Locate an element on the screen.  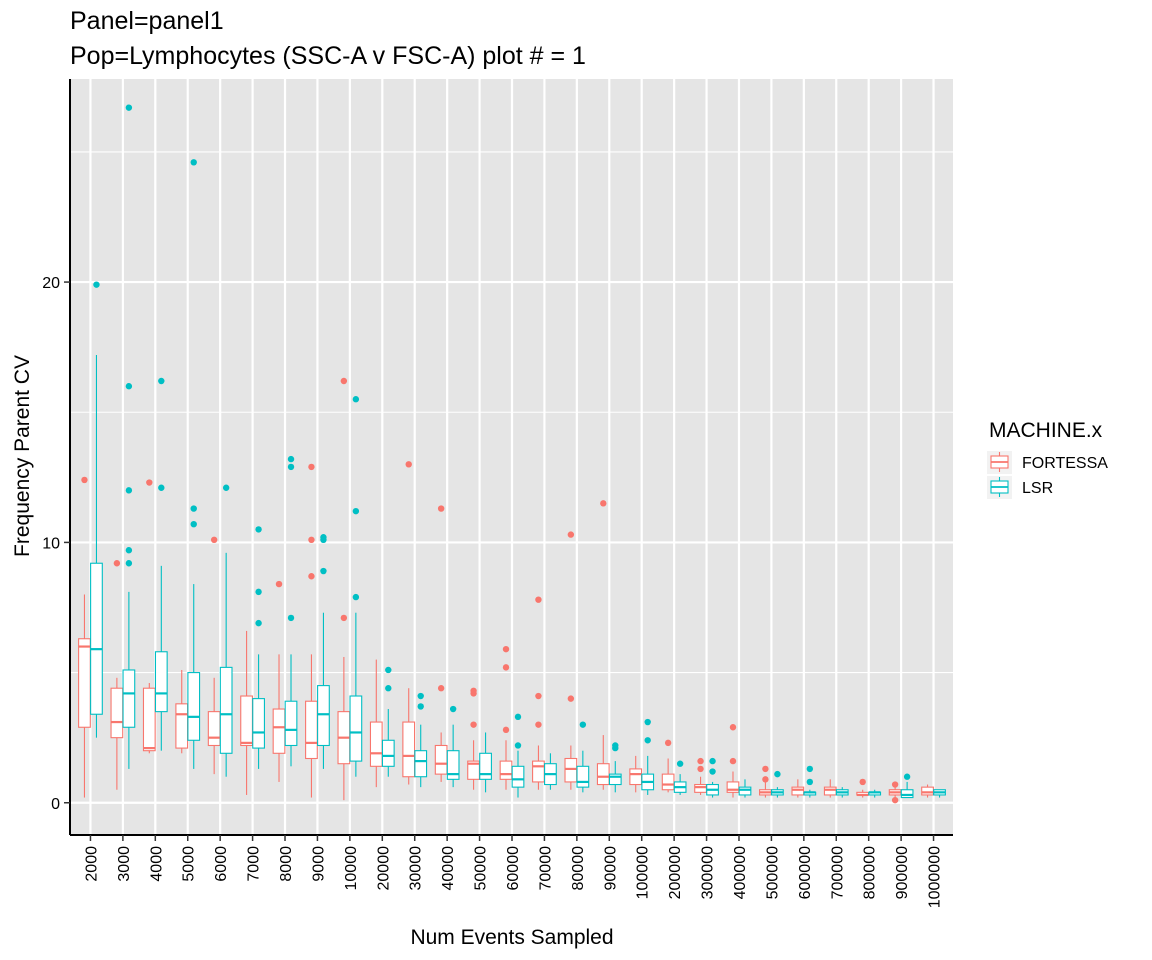
x-tick-label: 9000 is located at coordinates (318, 864).